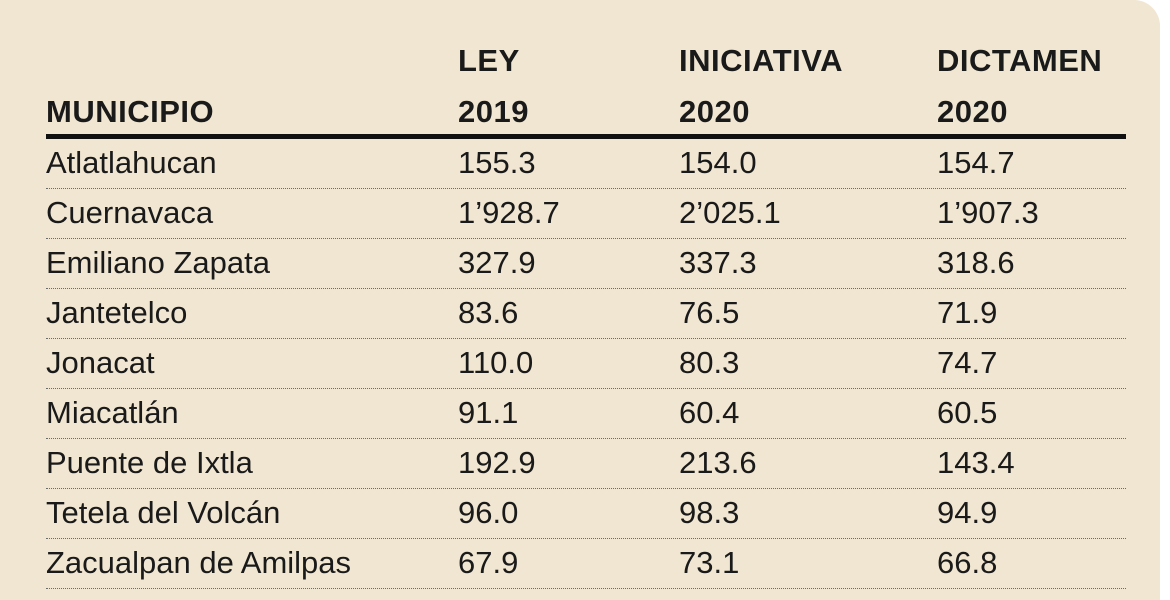  Describe the element at coordinates (718, 162) in the screenshot. I see `cell-iniciativa-2020: 154.0` at that location.